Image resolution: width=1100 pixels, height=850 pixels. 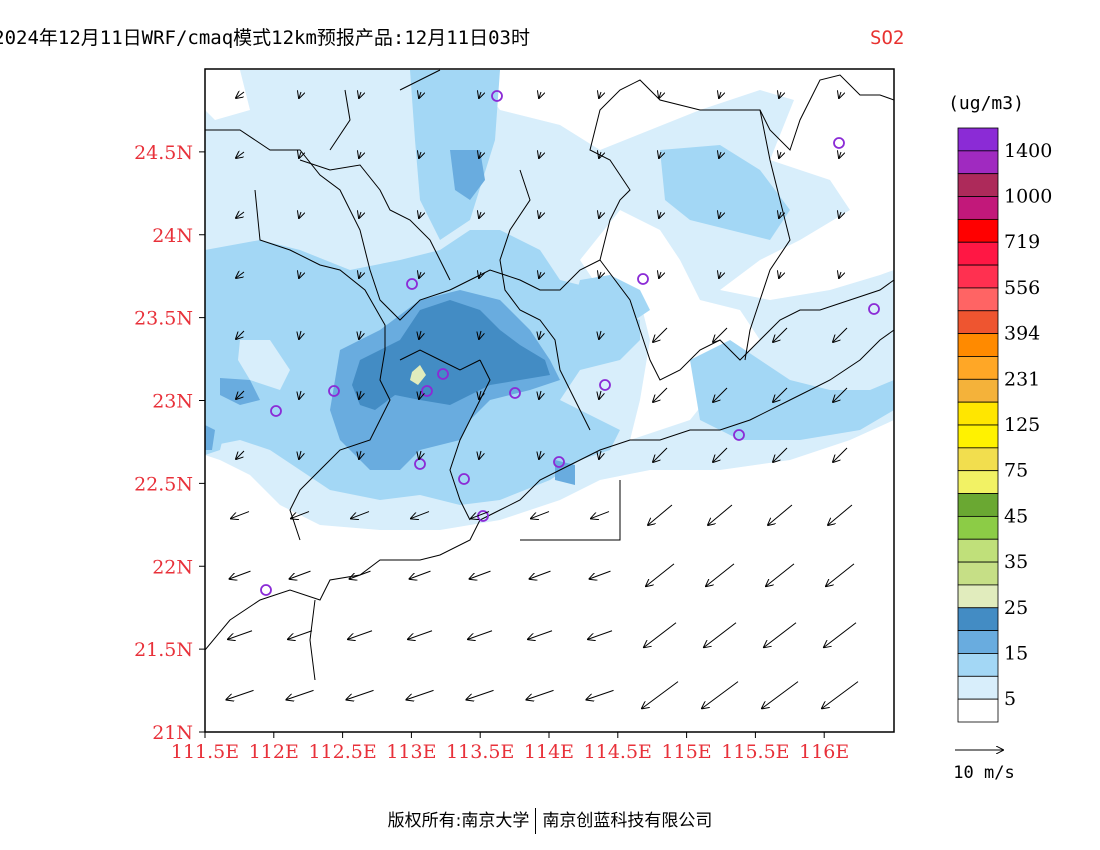 What do you see at coordinates (1016, 516) in the screenshot?
I see `legend-label: 45` at bounding box center [1016, 516].